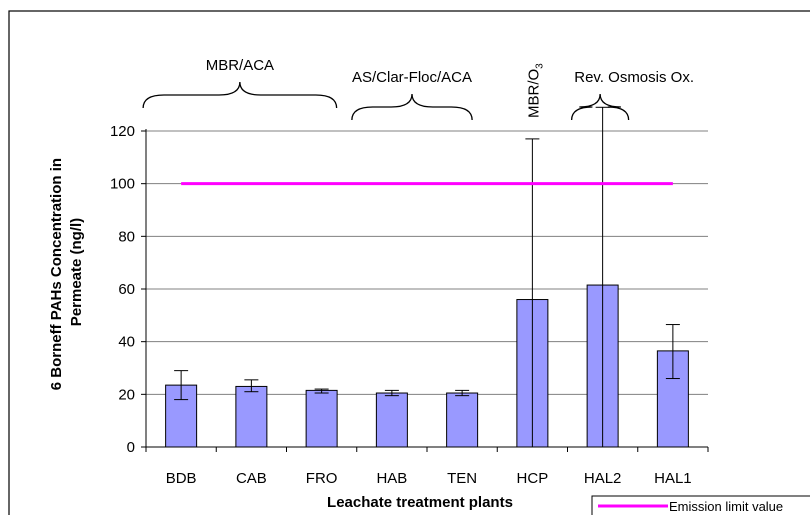 This screenshot has height=515, width=810. What do you see at coordinates (240, 65) in the screenshot?
I see `group-label: MBR/ACA` at bounding box center [240, 65].